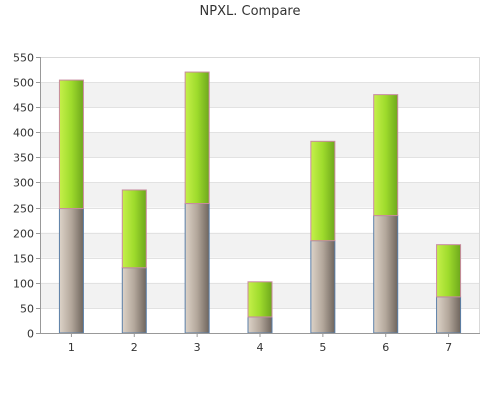  I want to click on x-tick-label: 3, so click(197, 347).